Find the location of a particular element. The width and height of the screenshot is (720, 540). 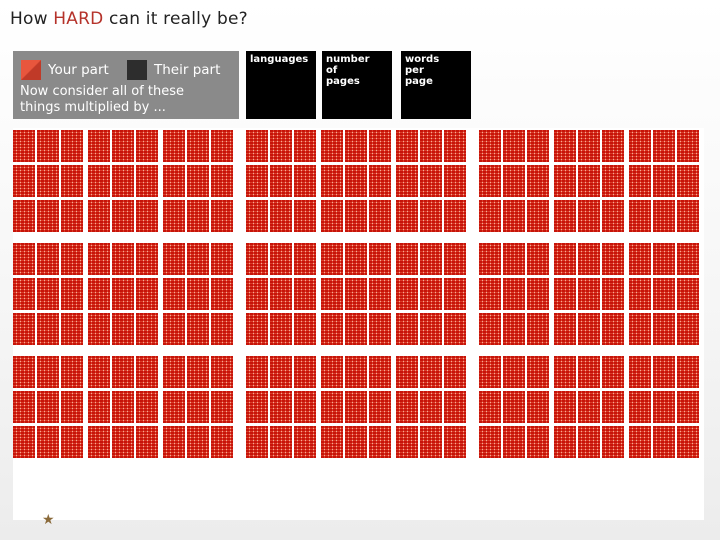

factor-languages: languages is located at coordinates (281, 85).